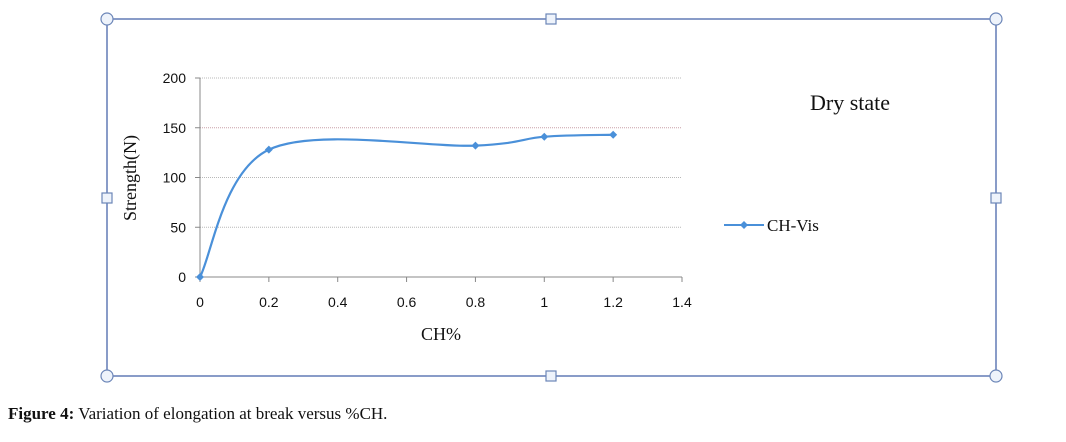 The width and height of the screenshot is (1066, 442). What do you see at coordinates (200, 302) in the screenshot?
I see `x-tick-label: 0` at bounding box center [200, 302].